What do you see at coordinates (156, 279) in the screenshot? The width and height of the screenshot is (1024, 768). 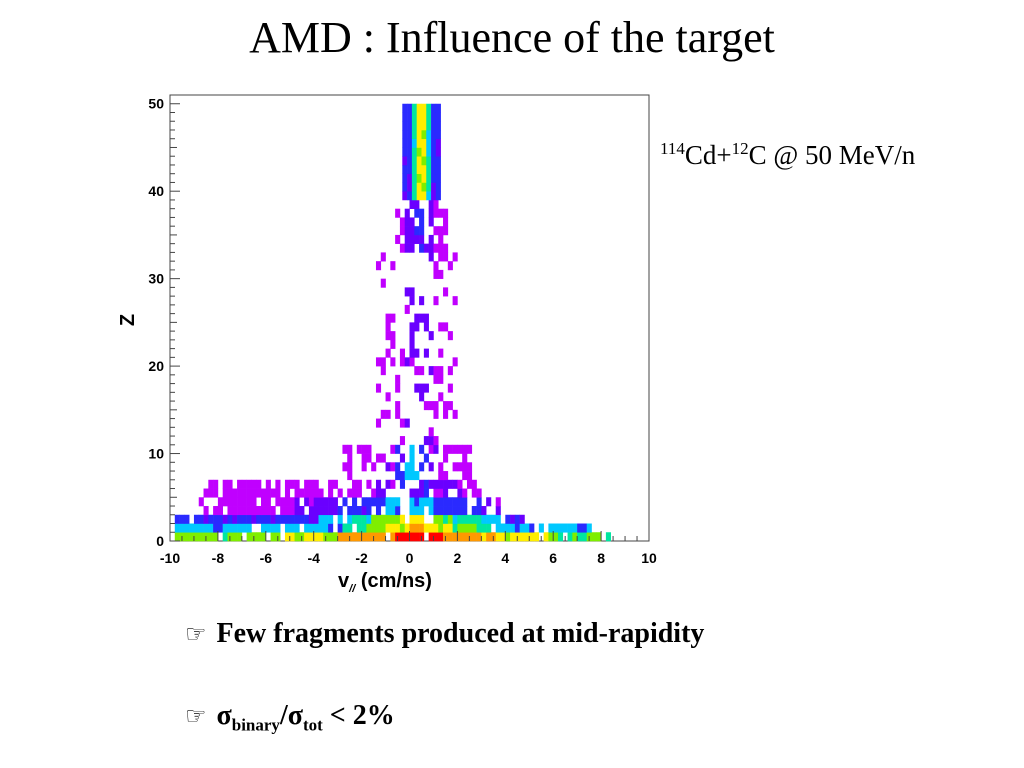 I see `y-tick-label: 30` at bounding box center [156, 279].